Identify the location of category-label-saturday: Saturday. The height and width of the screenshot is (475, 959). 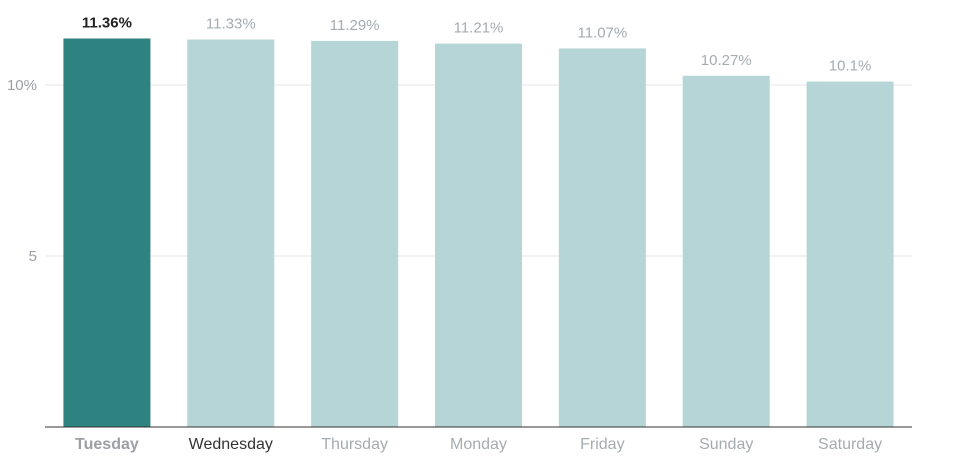
(850, 444).